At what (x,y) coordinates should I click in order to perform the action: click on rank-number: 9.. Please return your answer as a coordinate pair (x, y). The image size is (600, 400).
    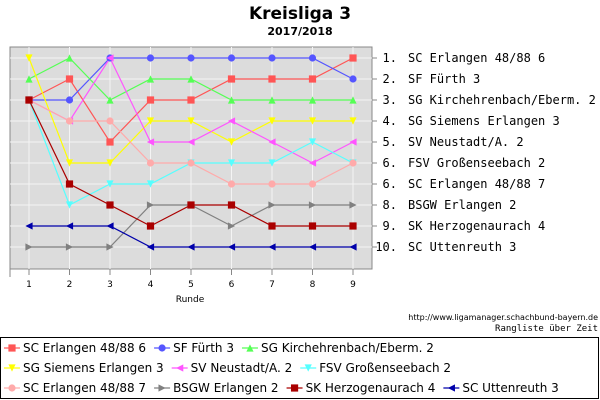
    Looking at the image, I should click on (390, 226).